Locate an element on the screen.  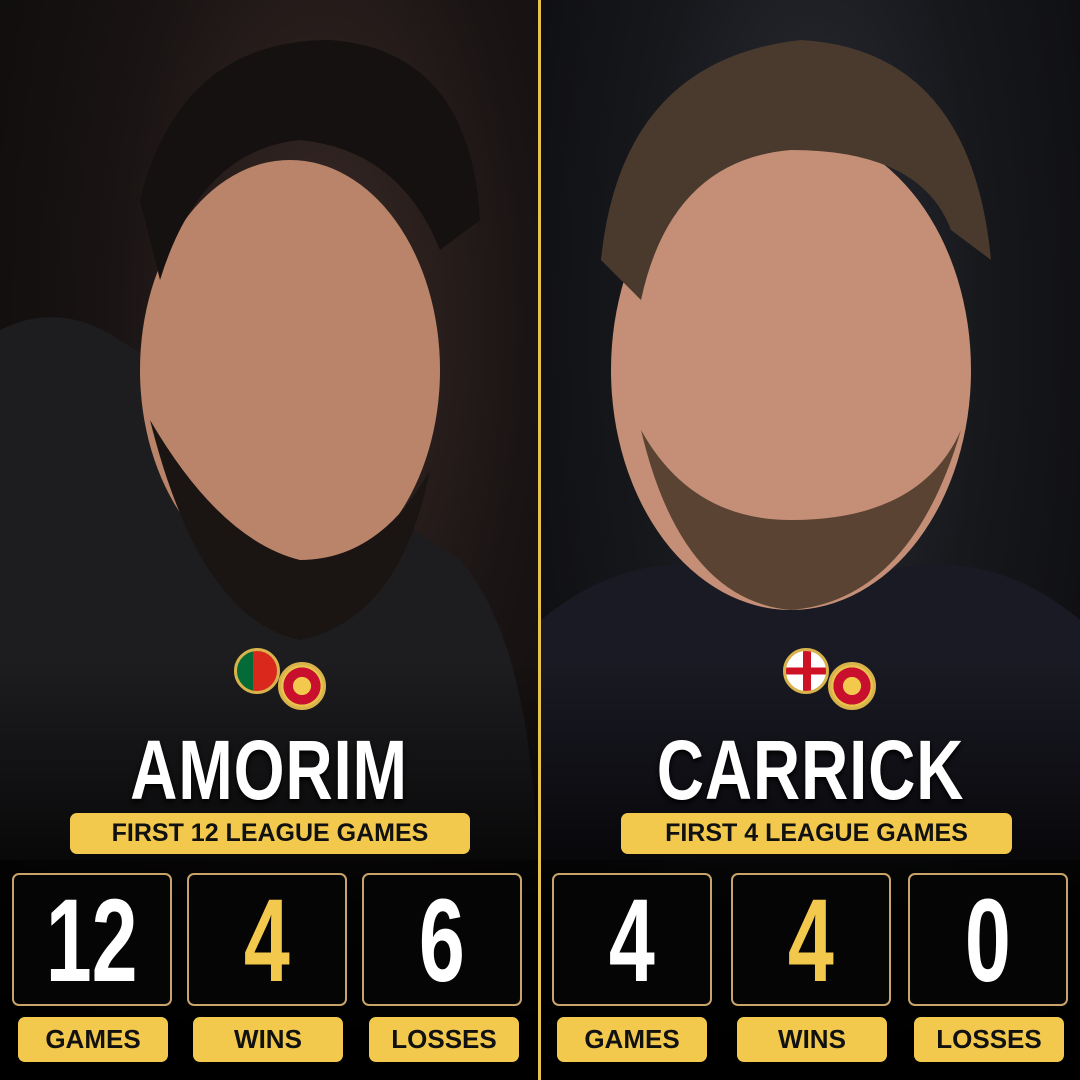
divider is located at coordinates (539, 540).